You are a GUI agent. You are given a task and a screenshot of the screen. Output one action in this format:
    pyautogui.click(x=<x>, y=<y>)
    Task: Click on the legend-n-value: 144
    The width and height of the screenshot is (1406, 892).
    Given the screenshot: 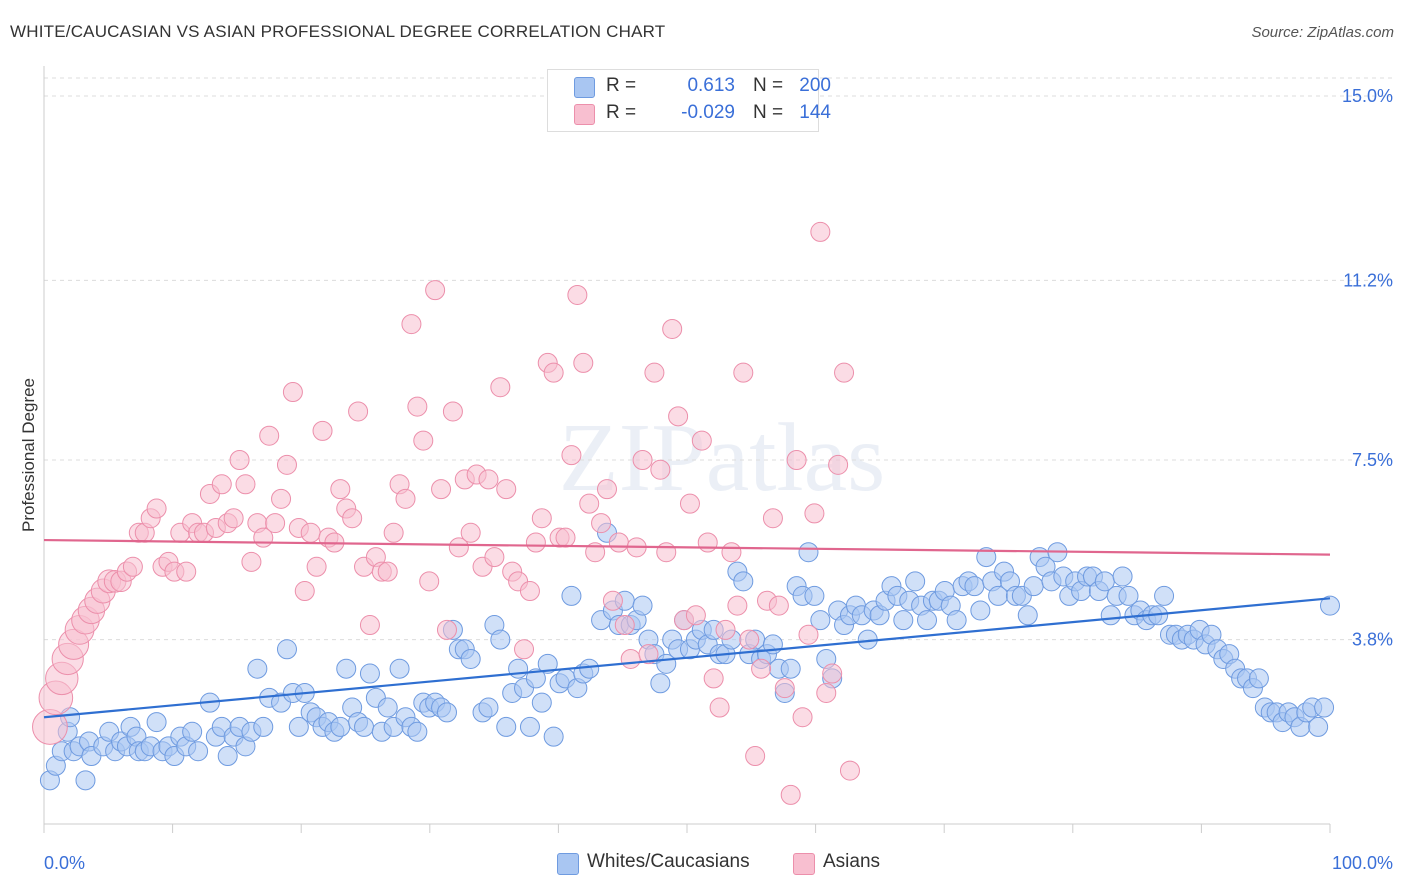 What is the action you would take?
    pyautogui.click(x=815, y=112)
    